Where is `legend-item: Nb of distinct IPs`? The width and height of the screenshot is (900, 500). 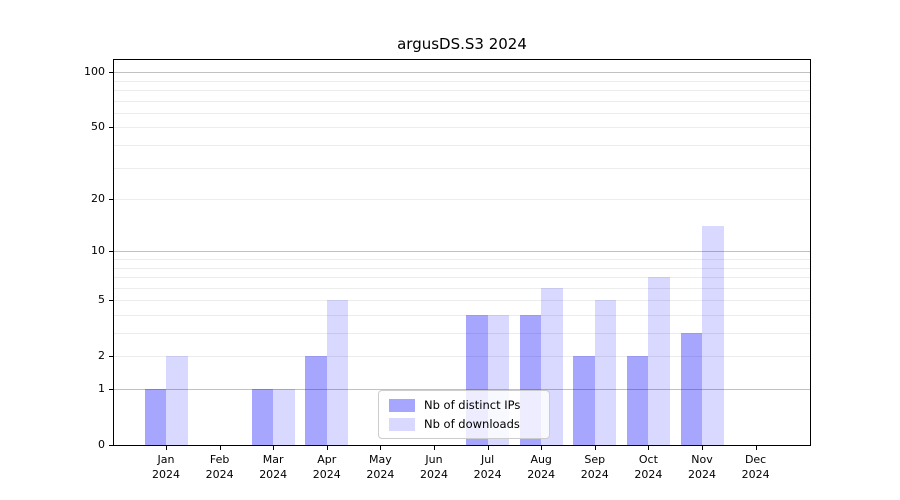
legend-item: Nb of distinct IPs is located at coordinates (464, 405).